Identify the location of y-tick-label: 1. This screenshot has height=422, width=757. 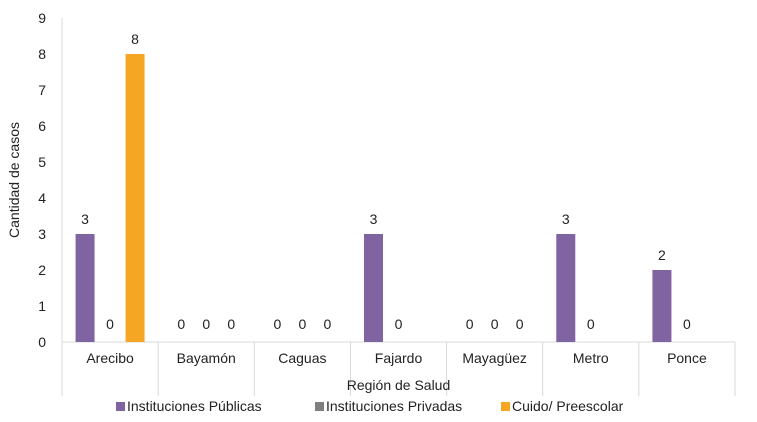
(42, 306).